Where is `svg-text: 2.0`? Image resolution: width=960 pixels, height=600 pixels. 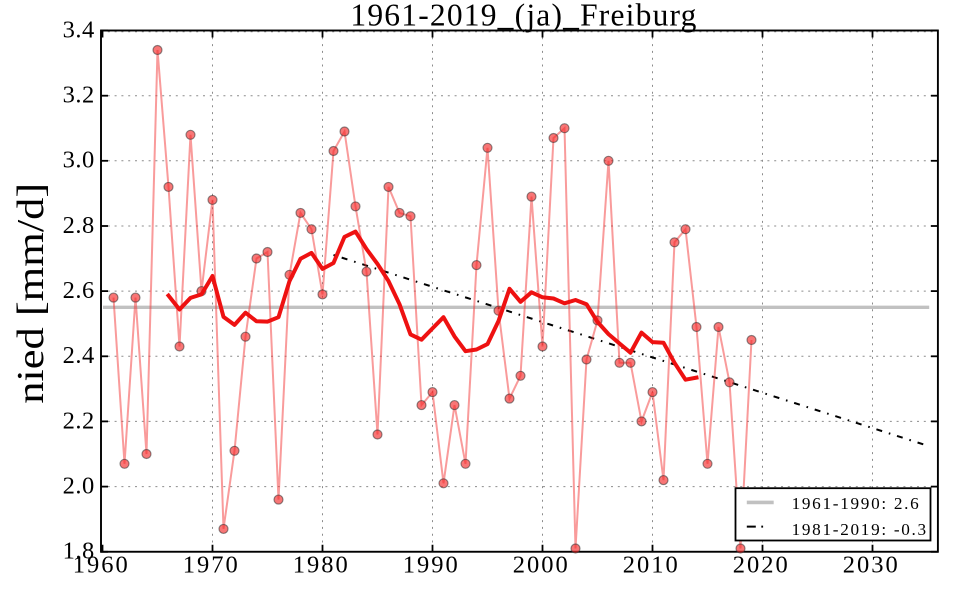 svg-text: 2.0 is located at coordinates (79, 486).